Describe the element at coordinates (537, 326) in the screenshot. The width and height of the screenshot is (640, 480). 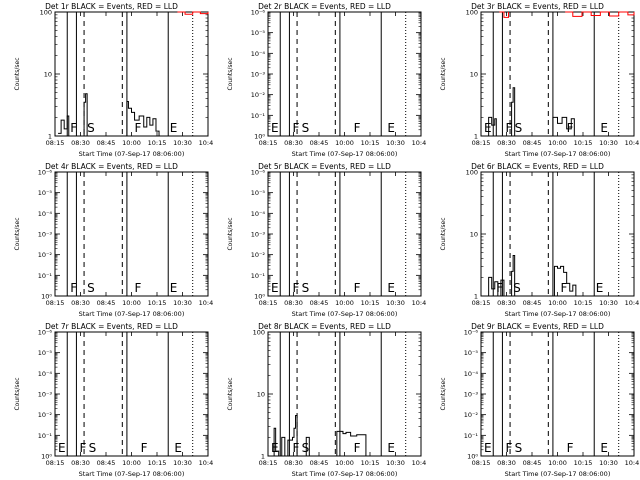
I see `chart-title: Det 9r BLACK = Events, RED = LLD` at that location.